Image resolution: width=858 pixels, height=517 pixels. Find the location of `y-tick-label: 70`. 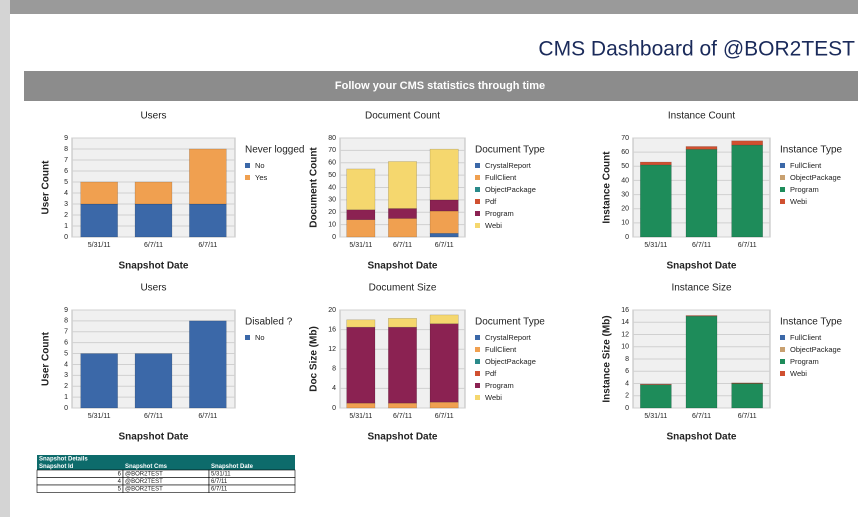

y-tick-label: 70 is located at coordinates (625, 138).